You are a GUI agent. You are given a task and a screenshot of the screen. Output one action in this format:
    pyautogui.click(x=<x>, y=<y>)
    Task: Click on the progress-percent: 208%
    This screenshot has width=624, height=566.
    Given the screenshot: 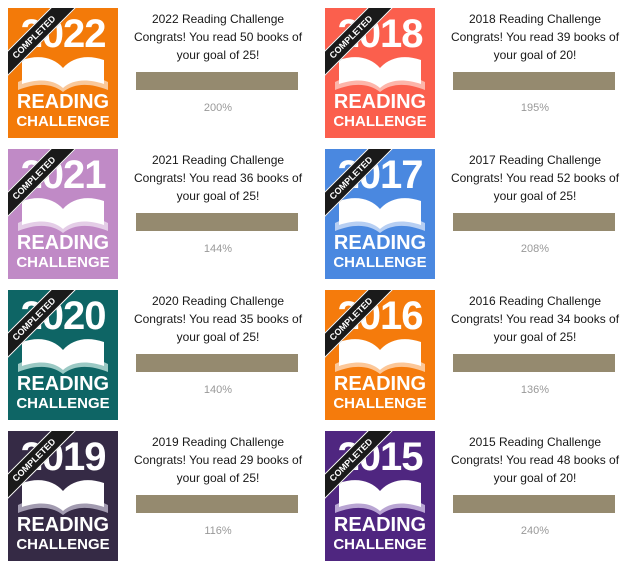 What is the action you would take?
    pyautogui.click(x=535, y=249)
    